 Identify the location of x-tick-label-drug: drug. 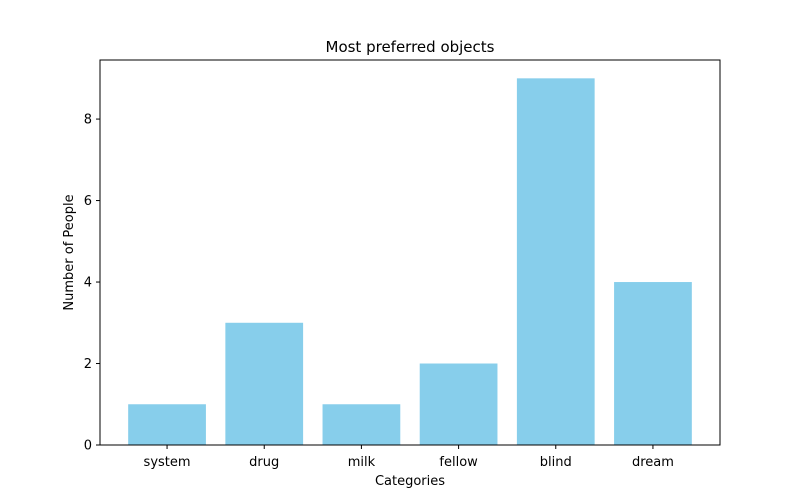
(264, 462).